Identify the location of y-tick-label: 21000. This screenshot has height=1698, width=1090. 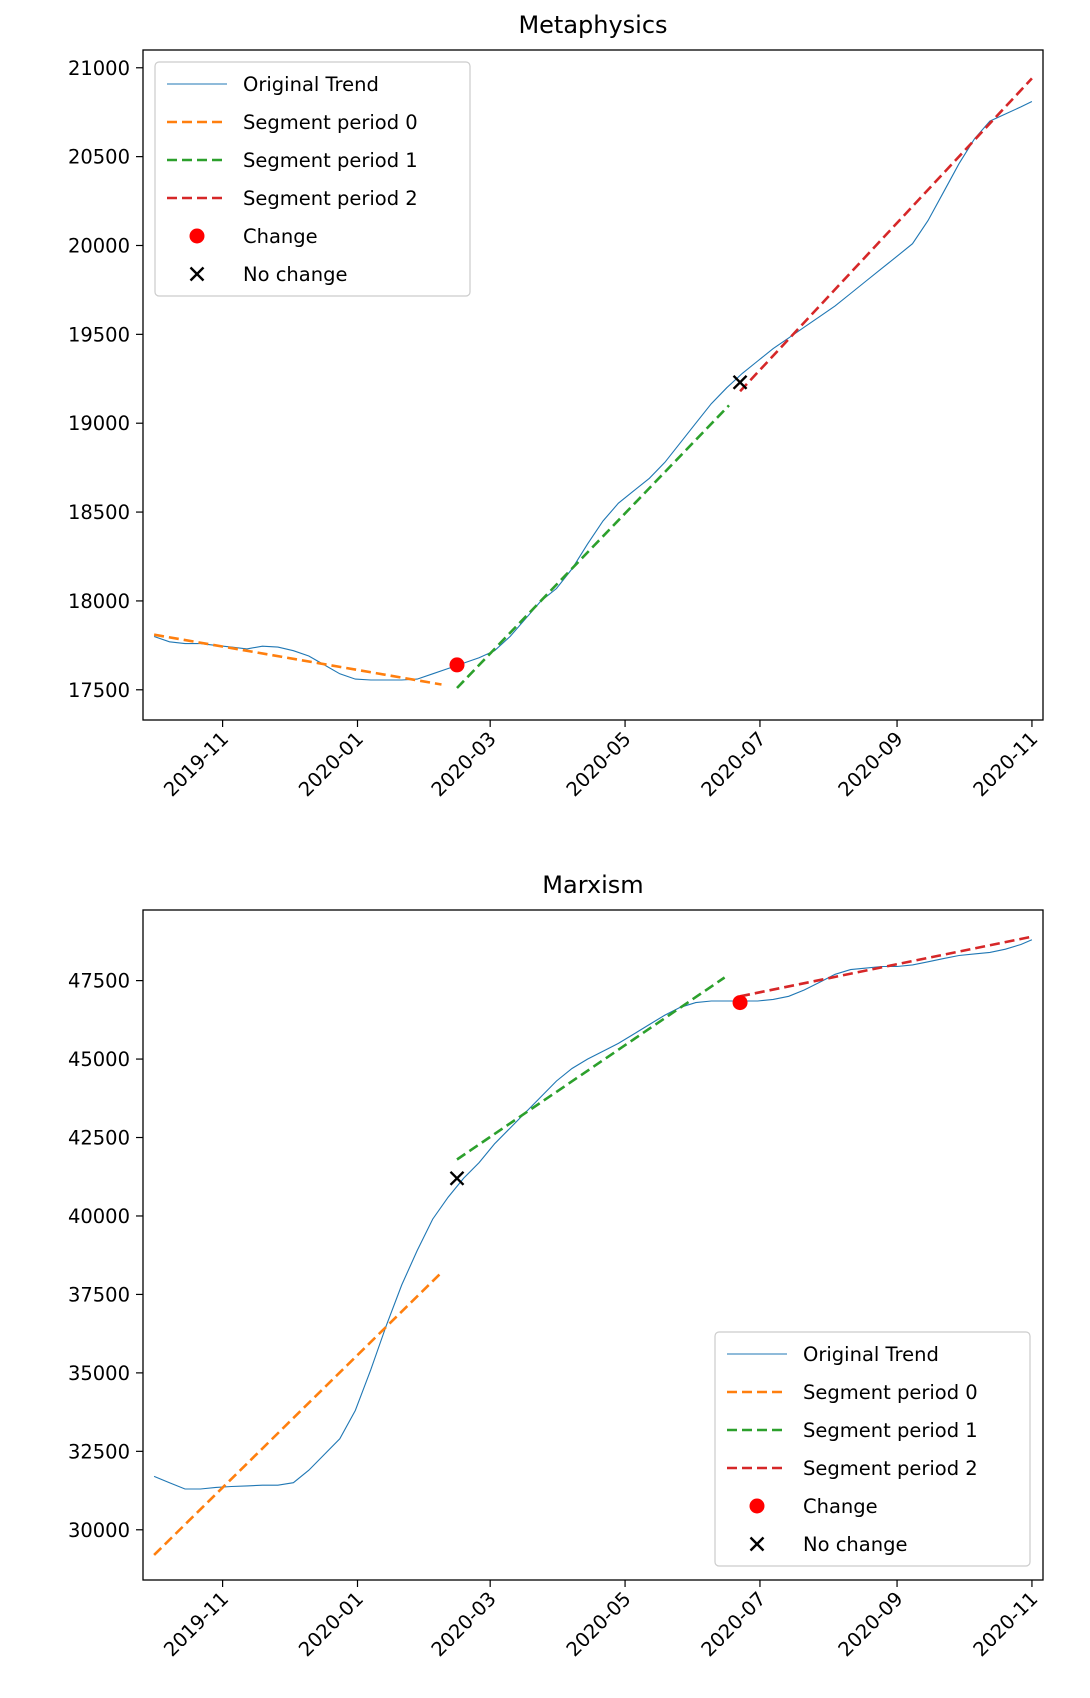
(99, 68).